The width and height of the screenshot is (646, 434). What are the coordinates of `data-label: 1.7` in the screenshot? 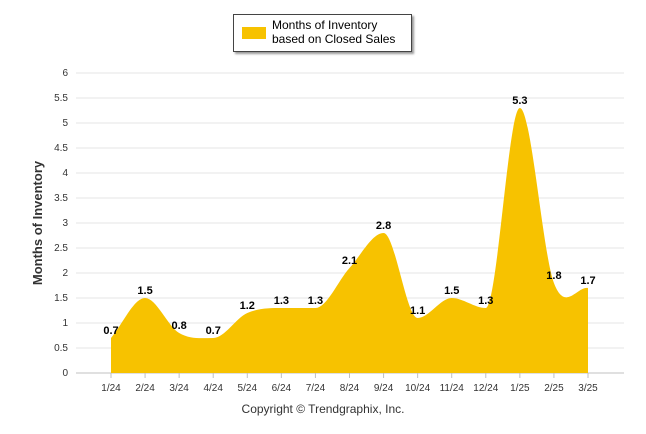 It's located at (587, 281).